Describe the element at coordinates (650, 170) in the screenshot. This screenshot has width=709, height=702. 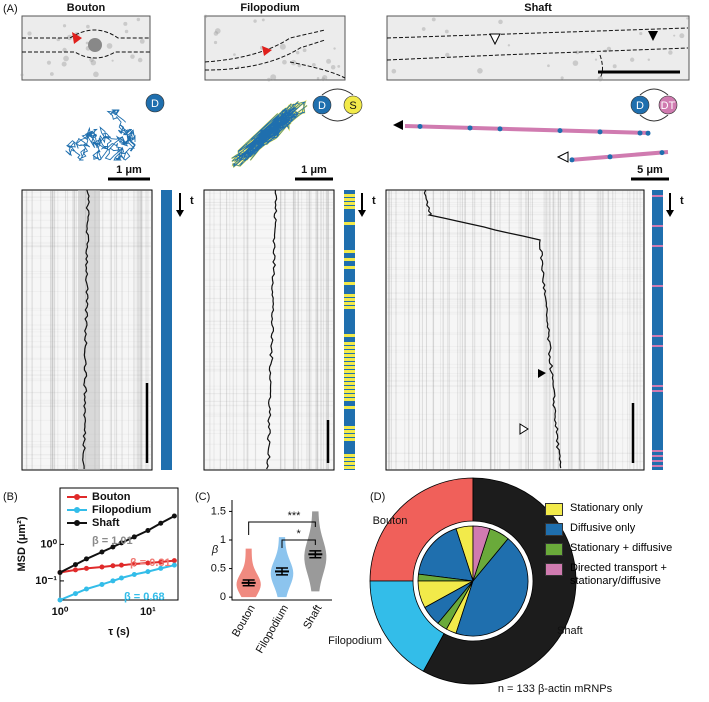
I see `scale-label: 5 μm` at that location.